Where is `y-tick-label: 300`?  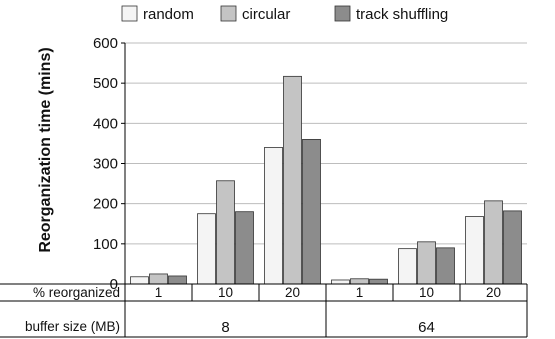
y-tick-label: 300 is located at coordinates (105, 164).